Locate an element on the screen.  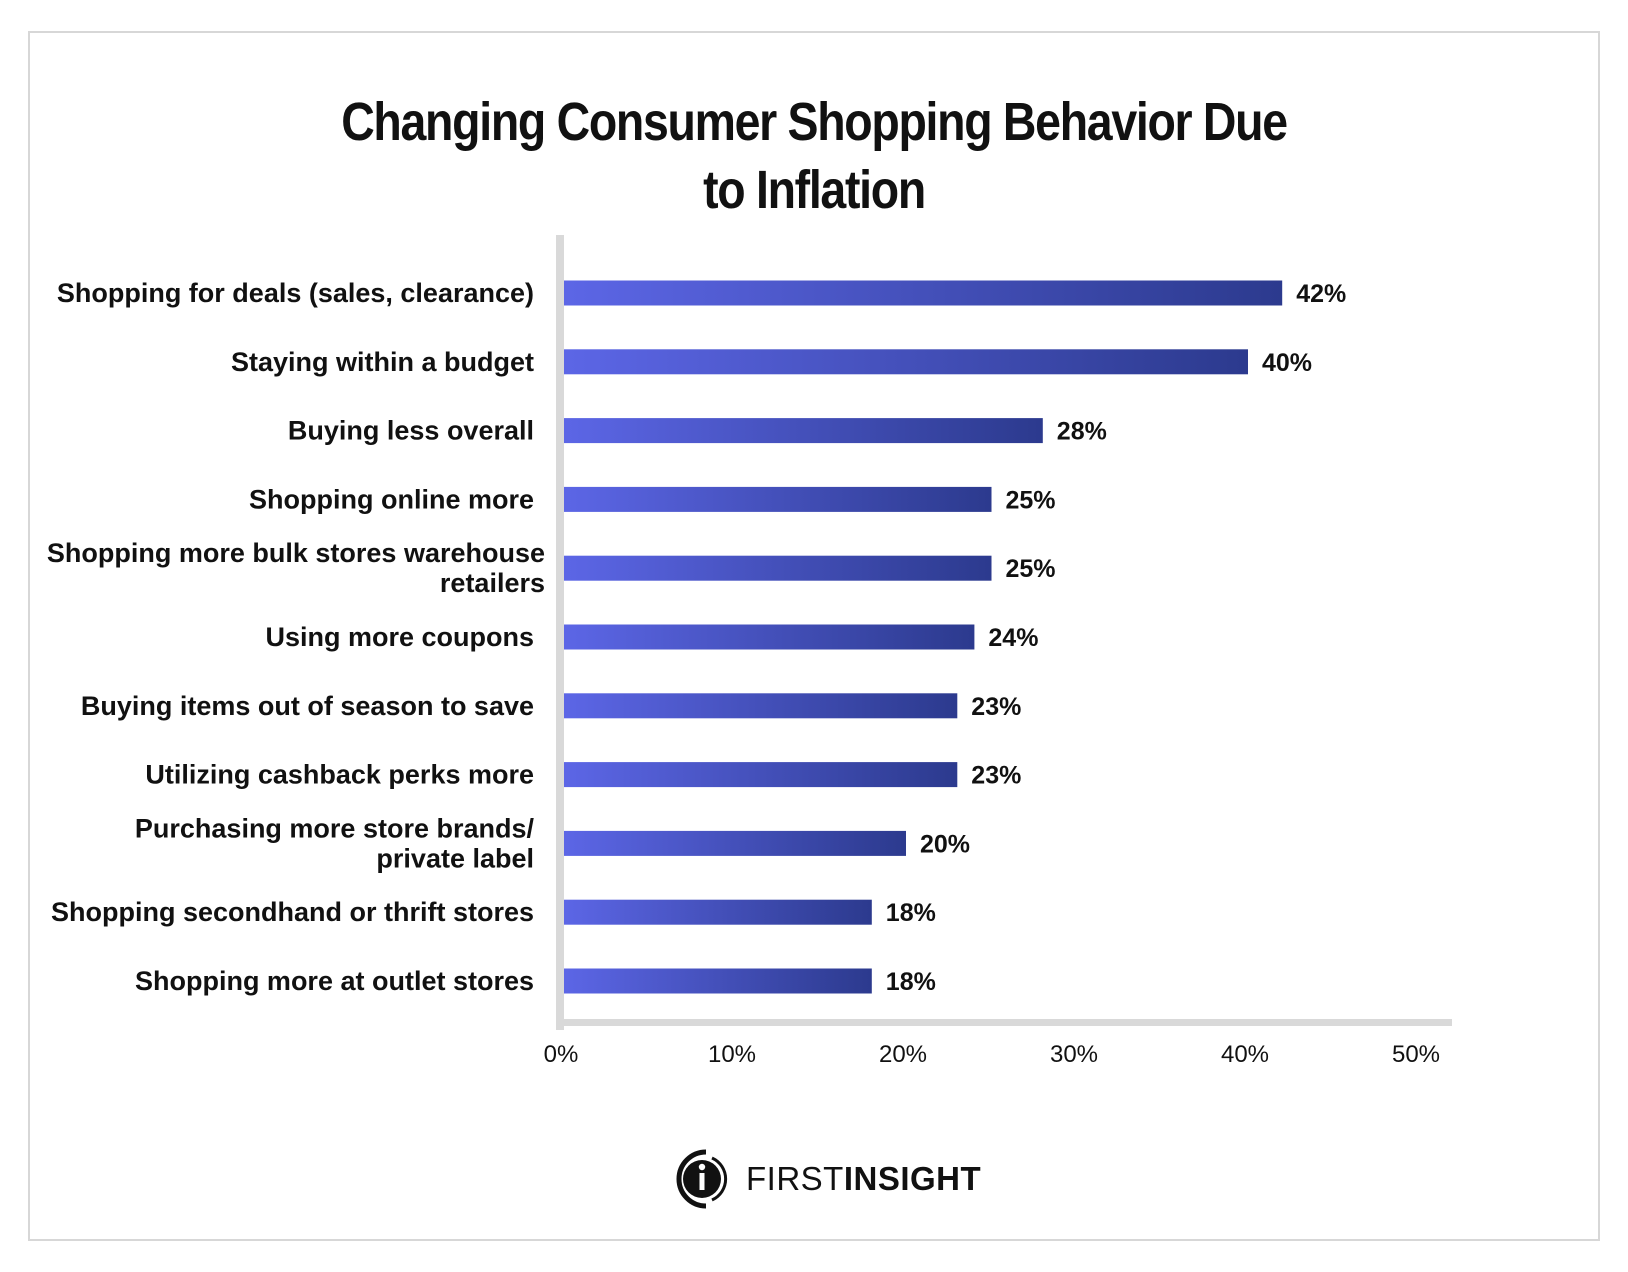
category-label: Shopping online more is located at coordinates (391, 499).